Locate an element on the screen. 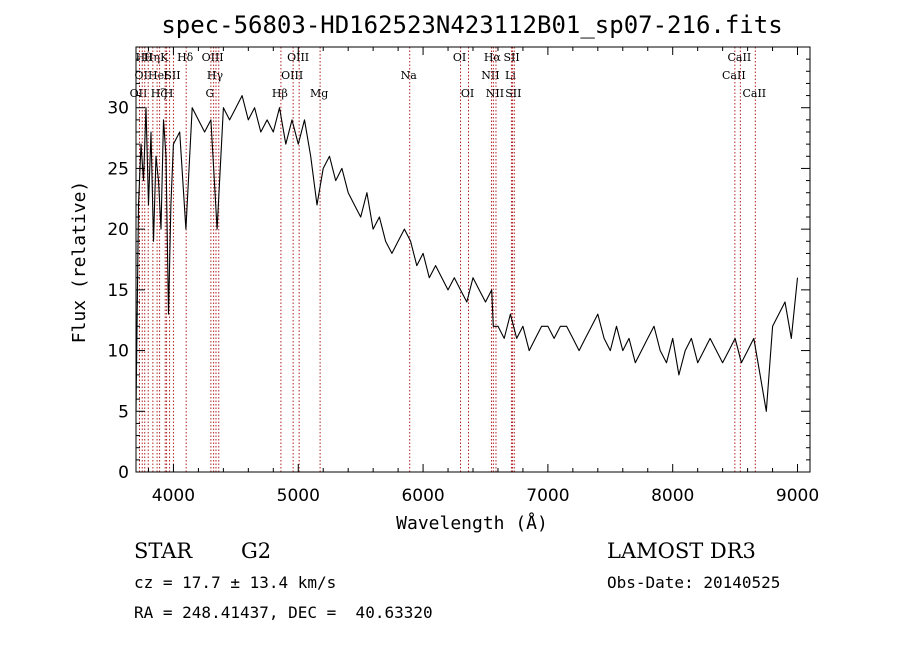 The width and height of the screenshot is (900, 649). y-tick-label: 20 is located at coordinates (118, 230).